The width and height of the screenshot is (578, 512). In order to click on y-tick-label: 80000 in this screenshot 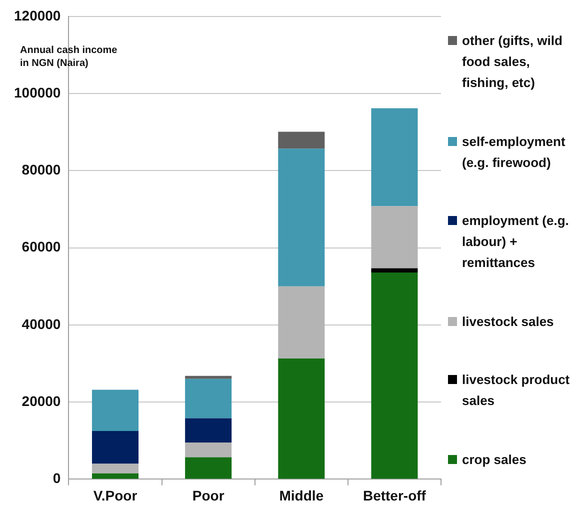, I will do `click(41, 170)`.